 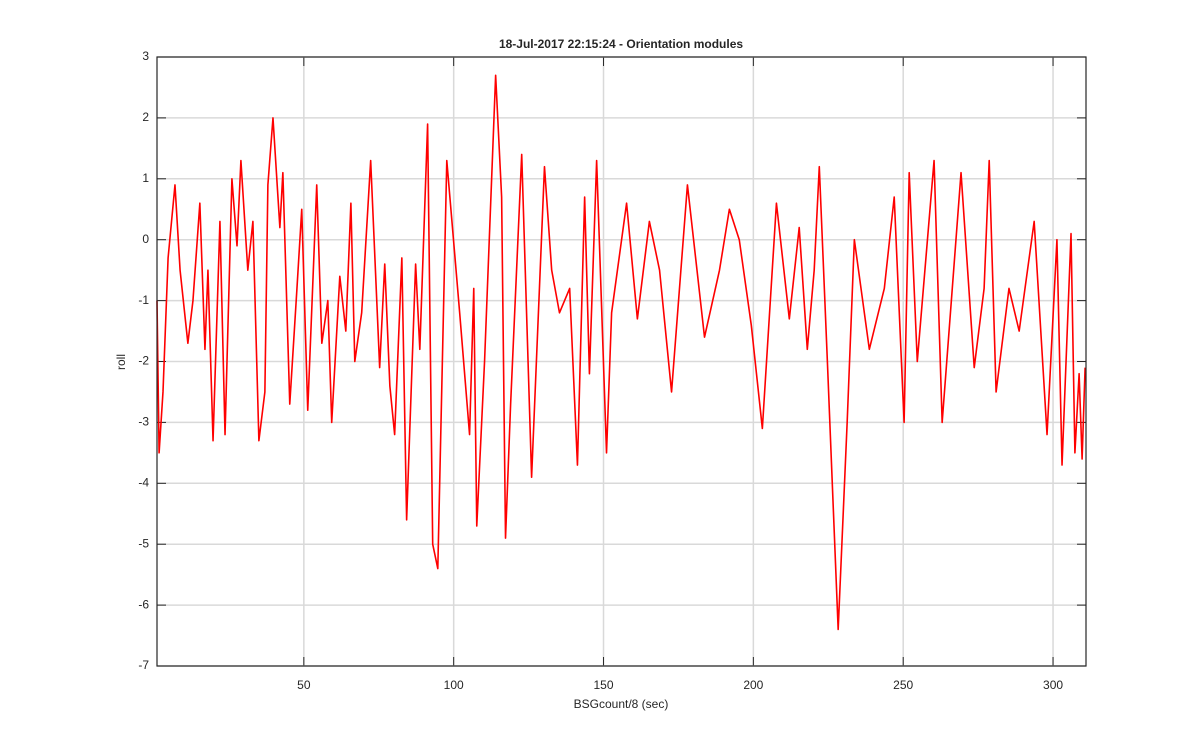 What do you see at coordinates (143, 300) in the screenshot?
I see `y-tick-label: -1` at bounding box center [143, 300].